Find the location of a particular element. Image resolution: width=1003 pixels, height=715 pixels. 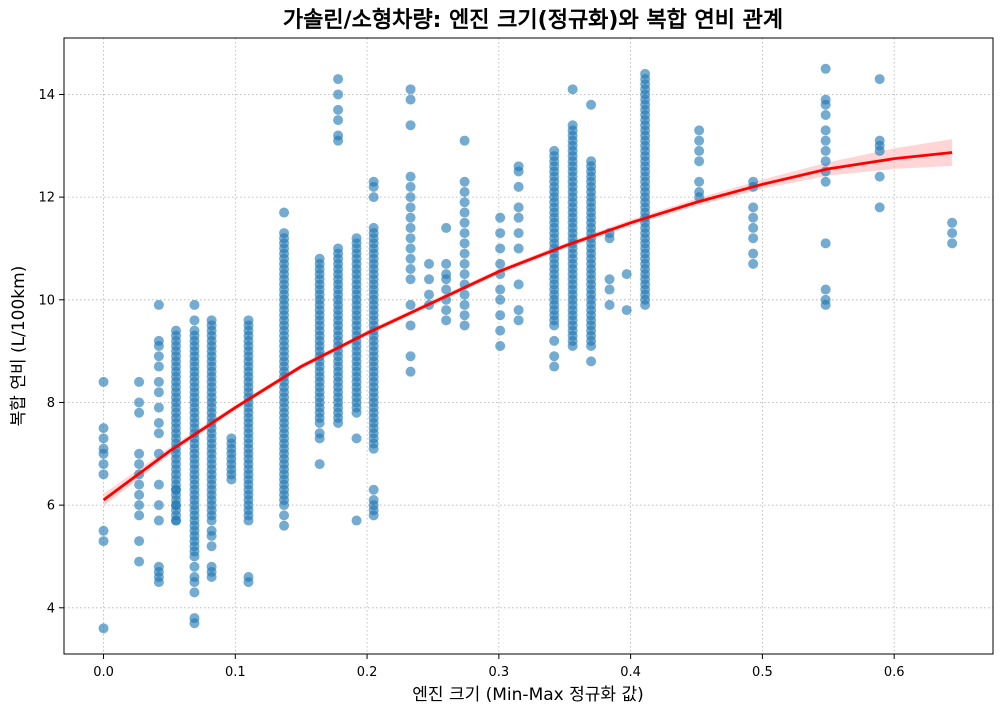

y-axis-ticks: 4 6 8 10 12 14 is located at coordinates (51, 352).